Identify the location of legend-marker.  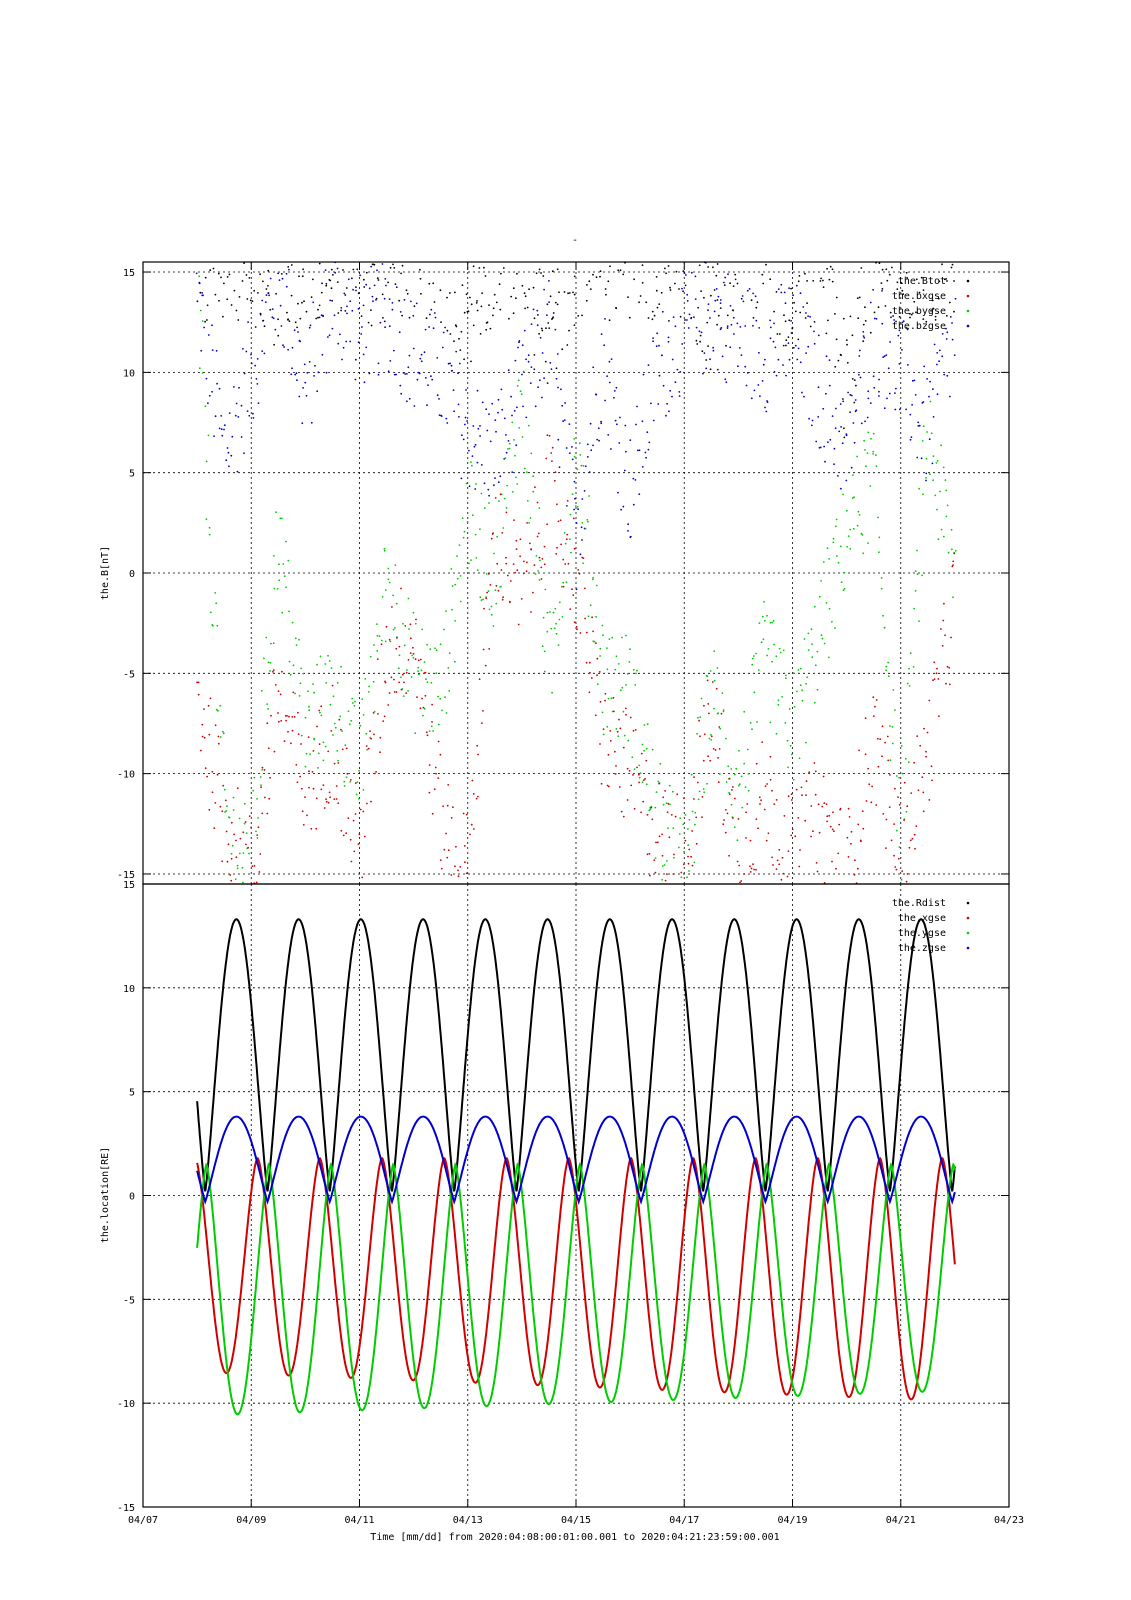
(968, 903).